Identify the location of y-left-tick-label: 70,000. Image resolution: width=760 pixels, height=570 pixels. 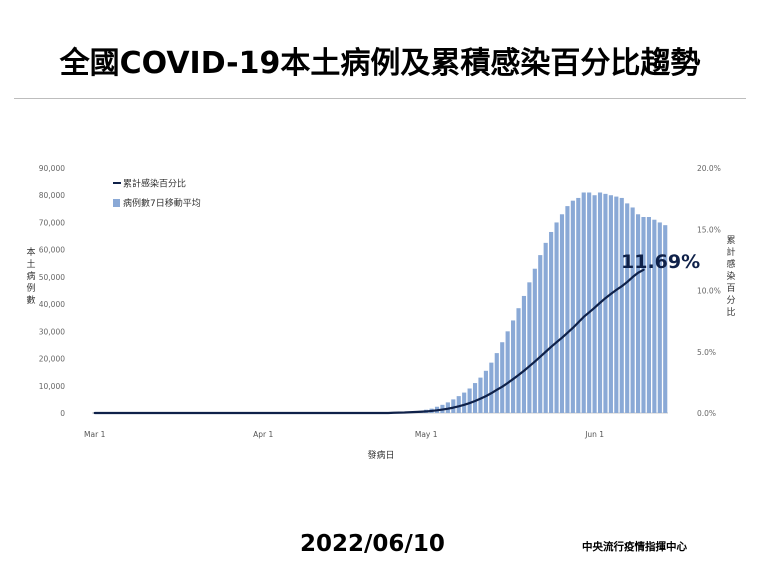
(52, 222).